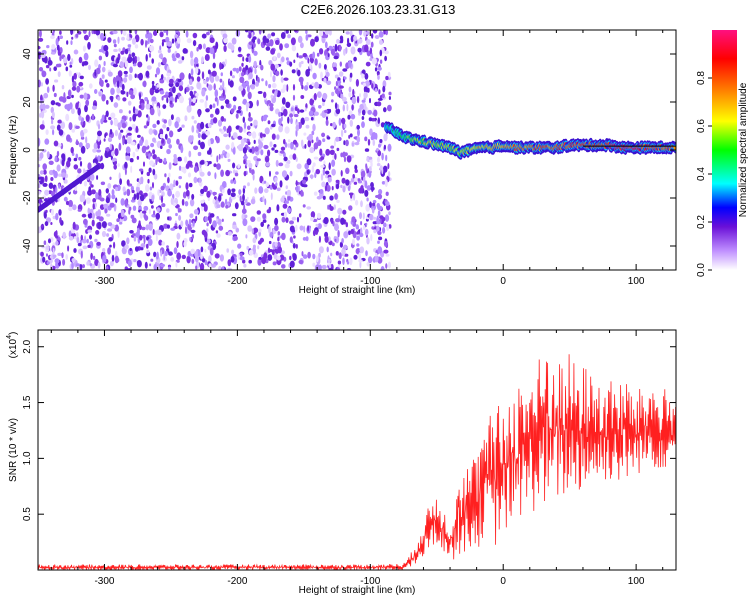 This screenshot has width=750, height=600. Describe the element at coordinates (27, 346) in the screenshot. I see `y-tick-label: 2.0` at that location.